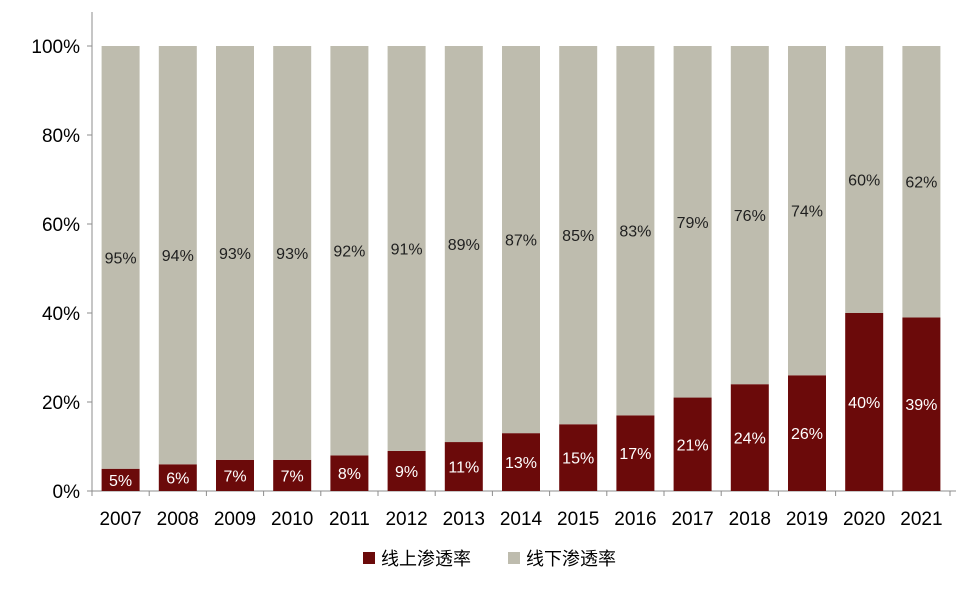 The height and width of the screenshot is (594, 965). I want to click on data-label-online: 39%, so click(921, 405).